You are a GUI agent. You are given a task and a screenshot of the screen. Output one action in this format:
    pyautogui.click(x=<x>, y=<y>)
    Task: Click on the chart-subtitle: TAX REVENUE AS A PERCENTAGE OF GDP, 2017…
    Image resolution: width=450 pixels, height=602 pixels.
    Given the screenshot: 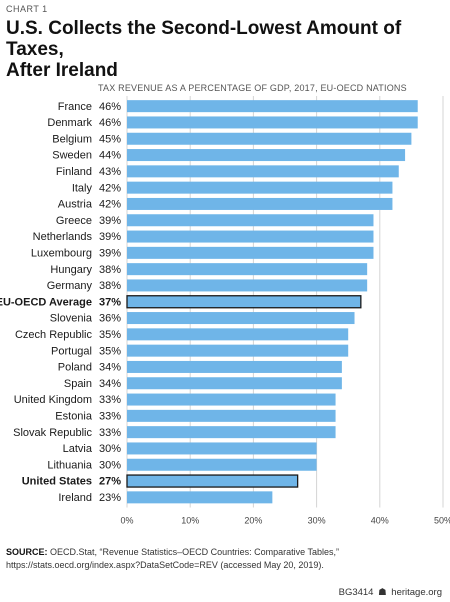 What is the action you would take?
    pyautogui.click(x=252, y=88)
    